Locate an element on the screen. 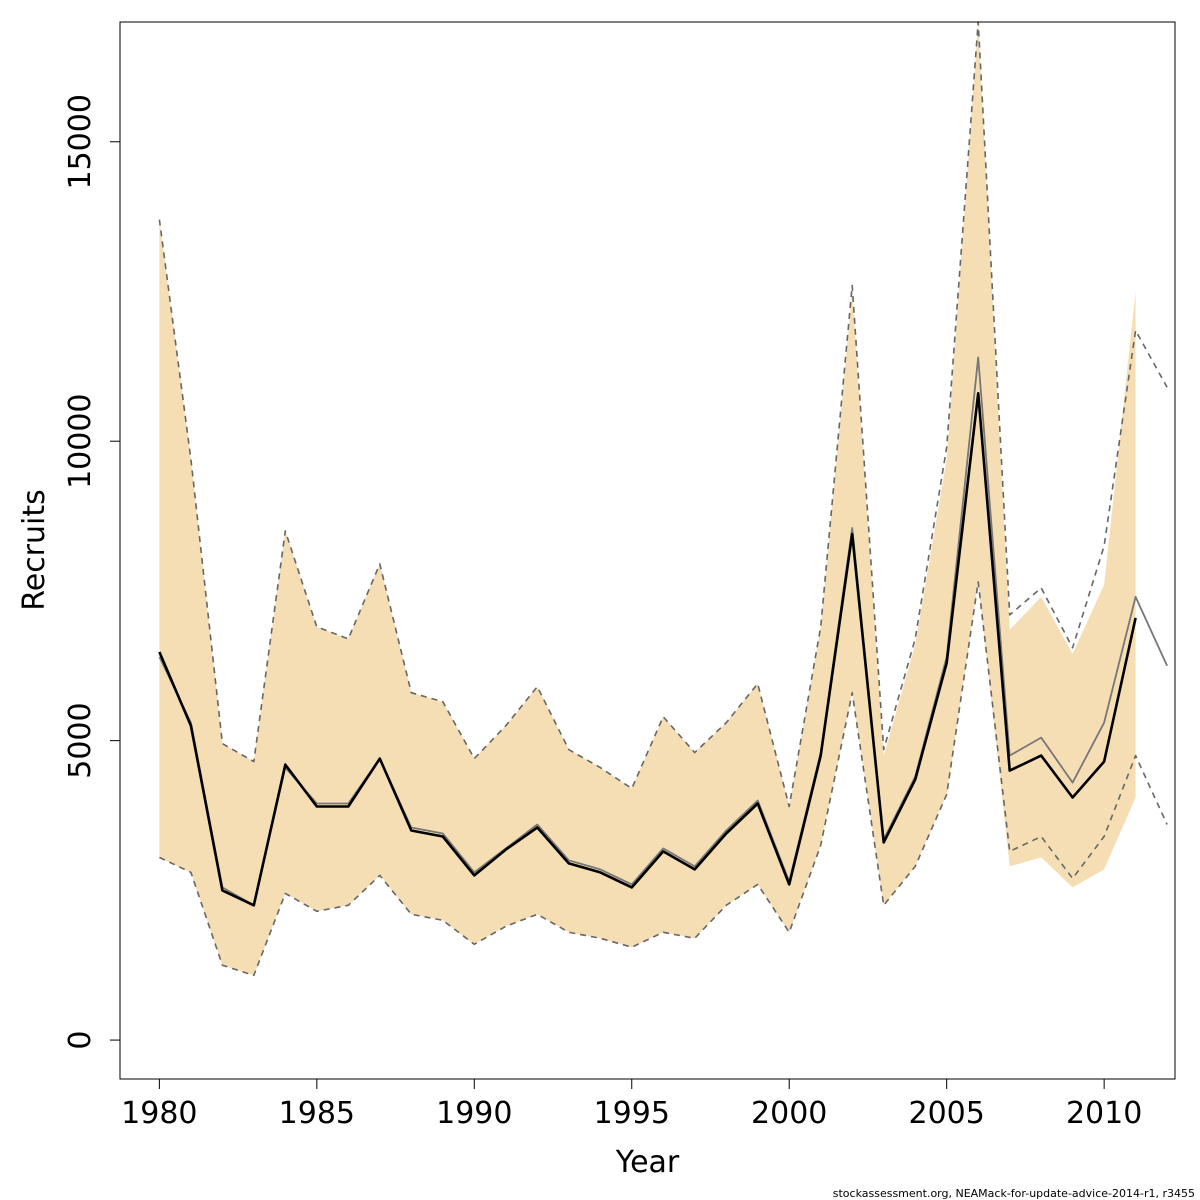  y-axis: 0 5000 10000 15000 is located at coordinates (91, 572).